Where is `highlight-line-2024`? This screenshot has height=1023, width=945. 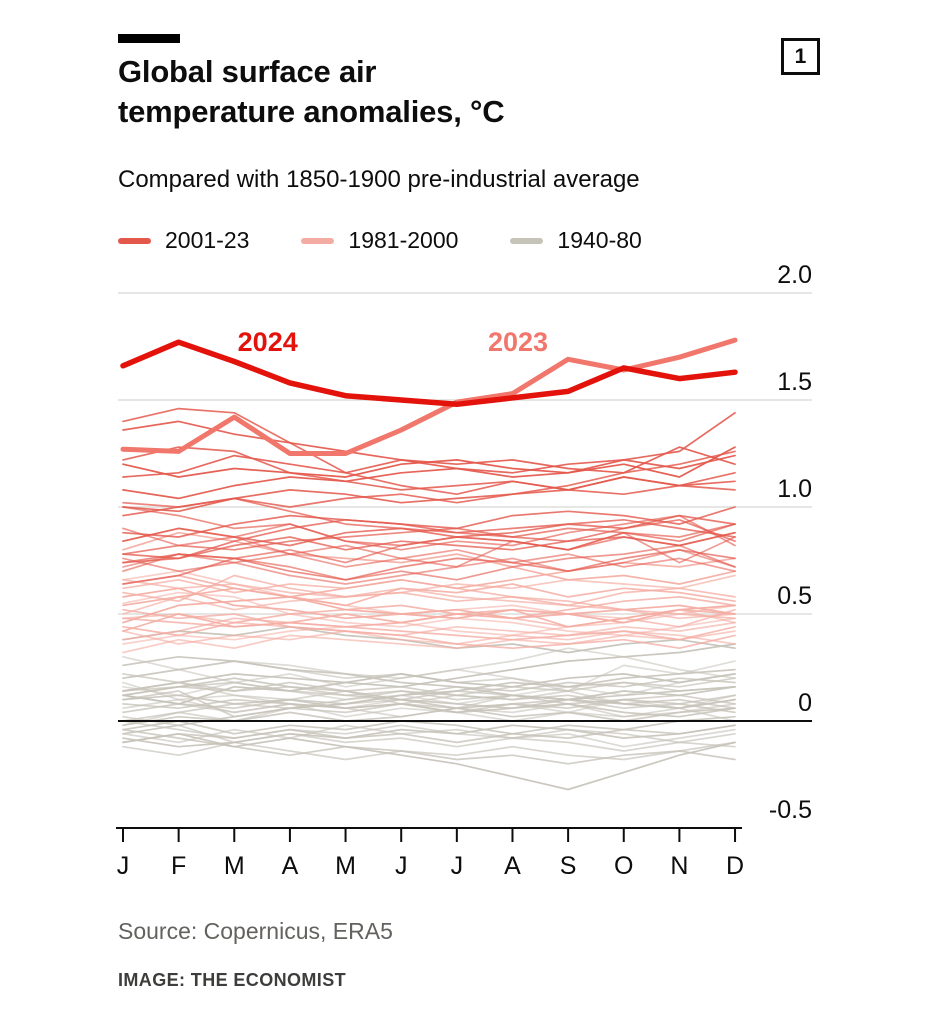 highlight-line-2024 is located at coordinates (429, 373).